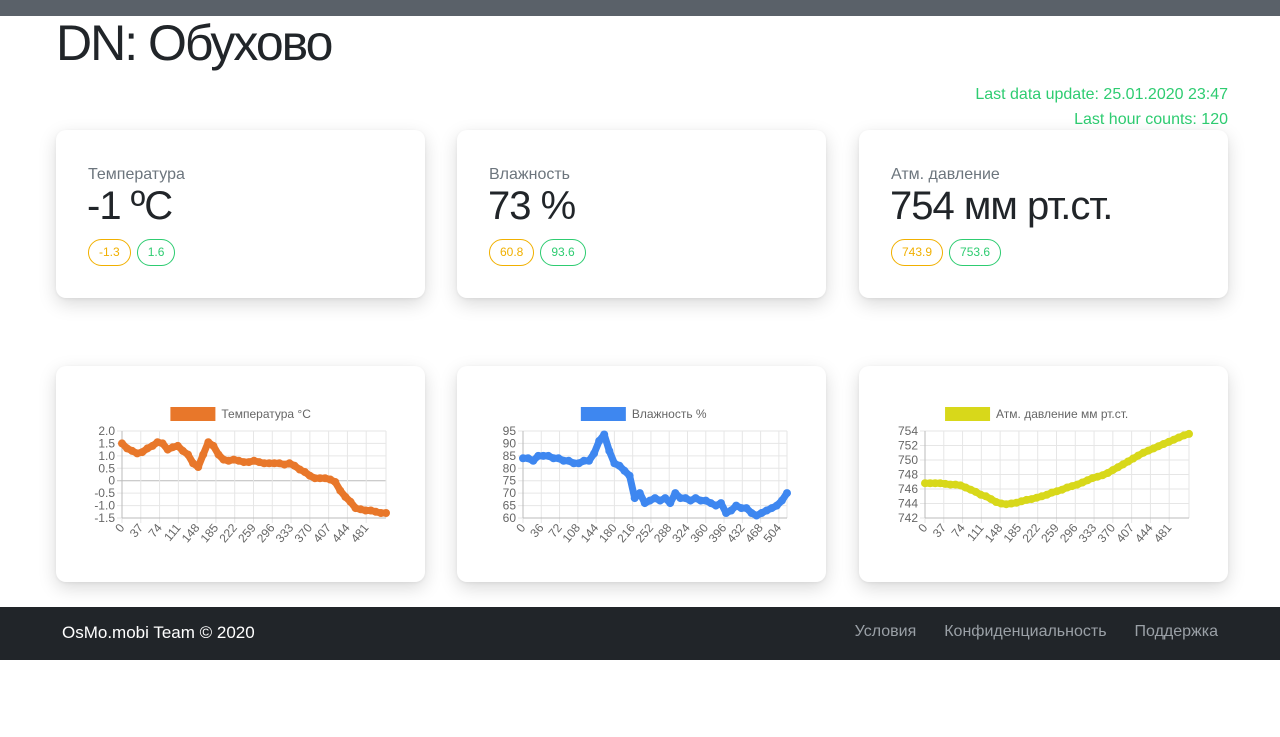  What do you see at coordinates (510, 431) in the screenshot?
I see `y-tick-label: 95` at bounding box center [510, 431].